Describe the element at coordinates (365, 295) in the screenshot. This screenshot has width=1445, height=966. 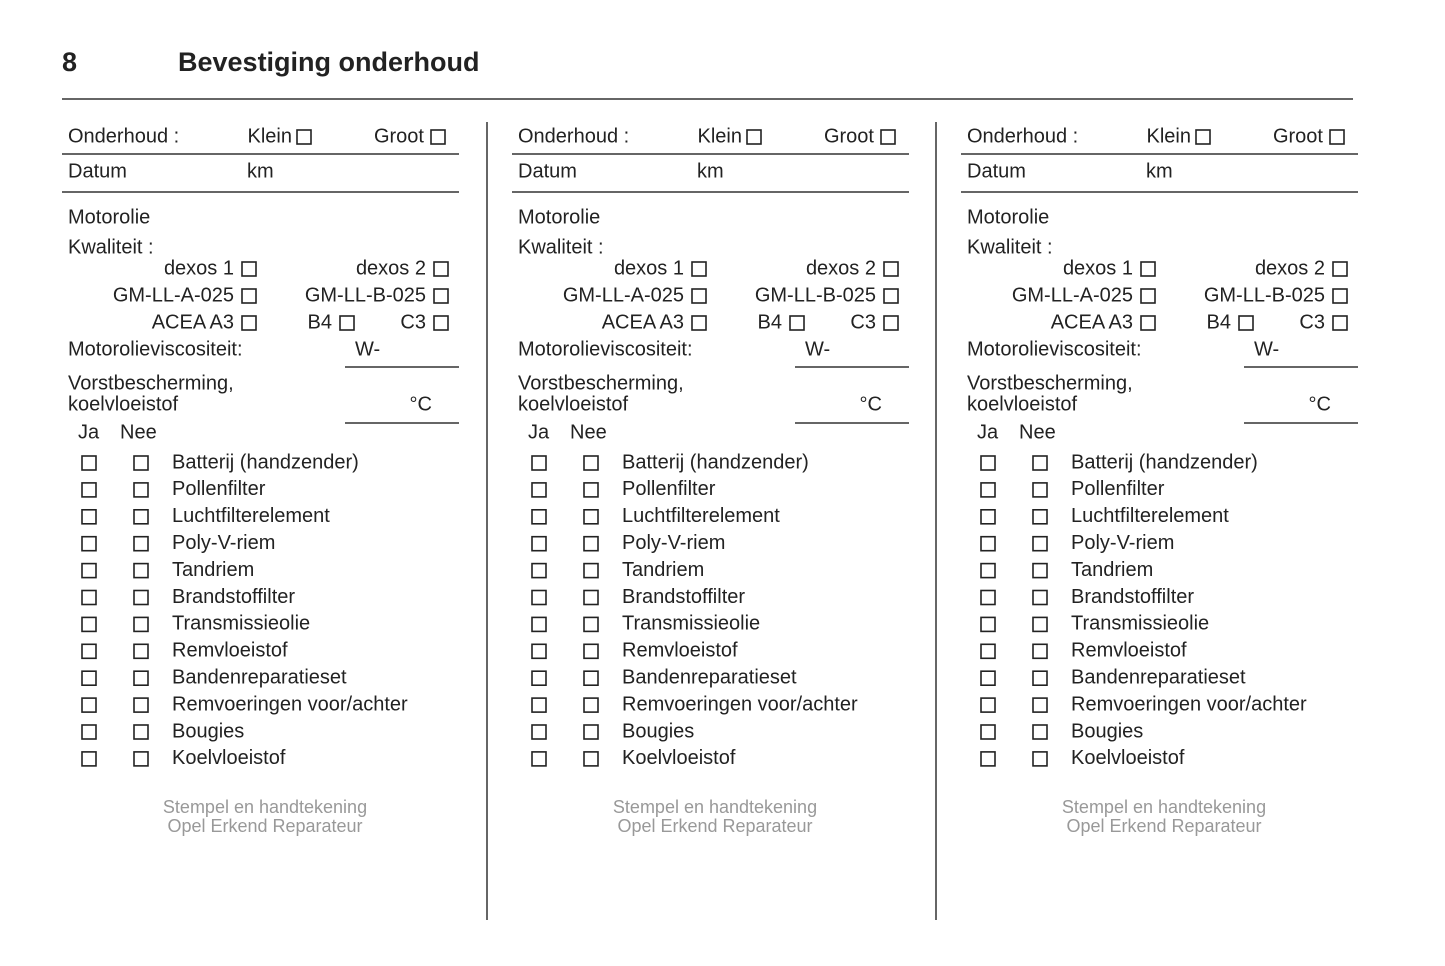
I see `oil-option: GM-LL-B-025` at that location.